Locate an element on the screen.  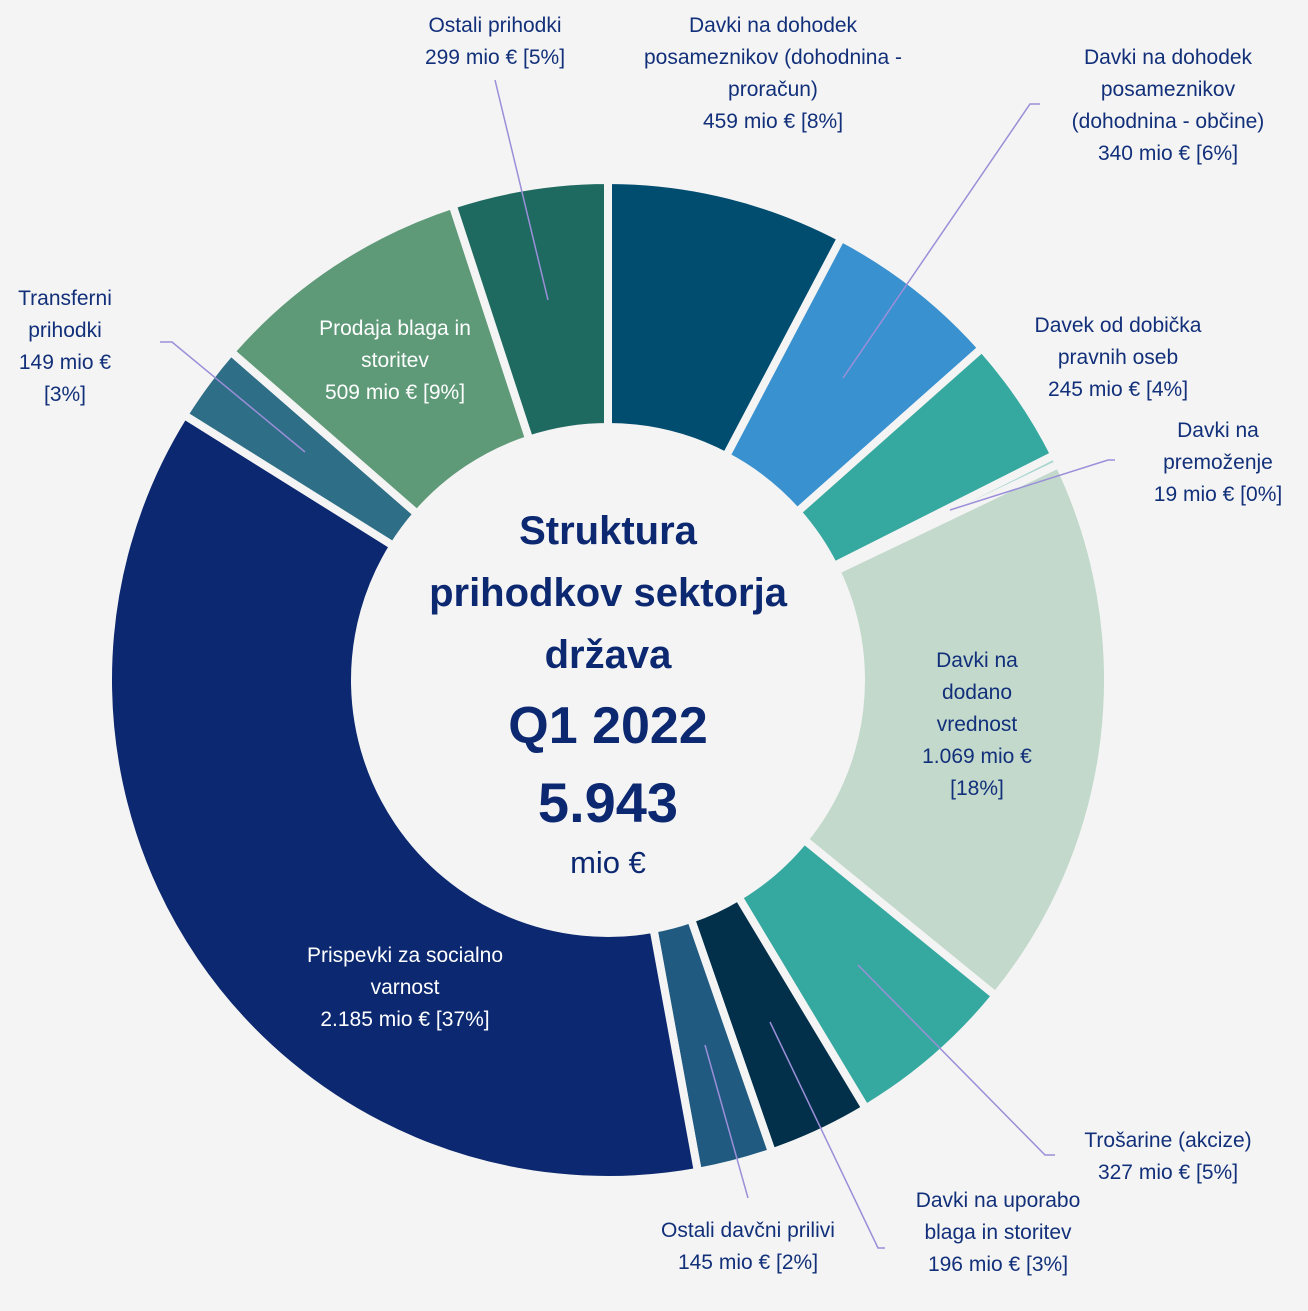
value-label: 149 mio € [3%] is located at coordinates (65, 378).